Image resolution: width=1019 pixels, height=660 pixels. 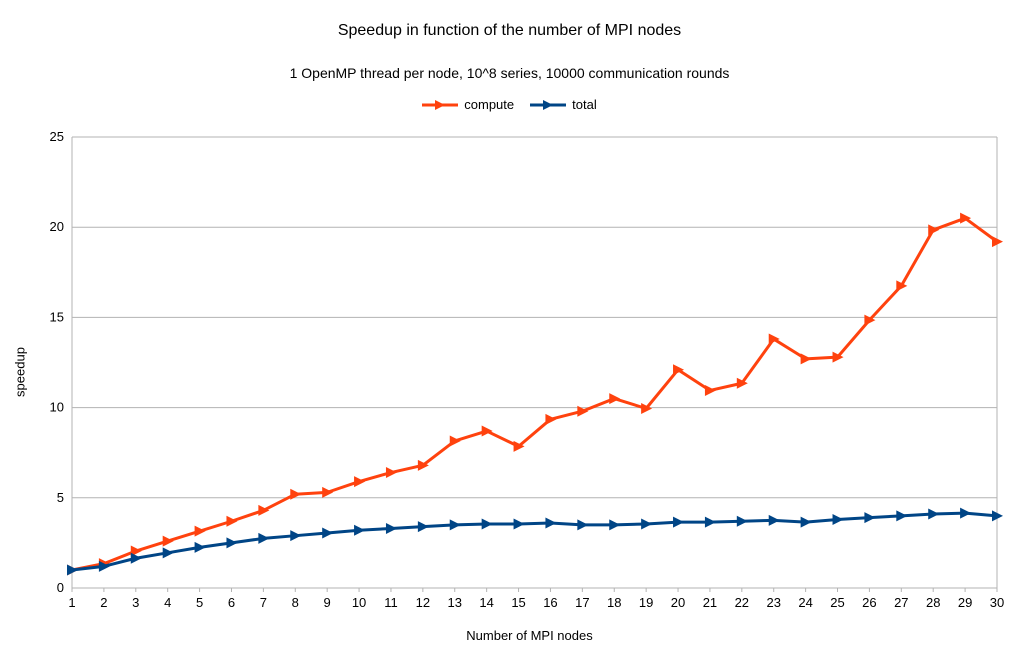 What do you see at coordinates (584, 104) in the screenshot?
I see `legend-label-total: total` at bounding box center [584, 104].